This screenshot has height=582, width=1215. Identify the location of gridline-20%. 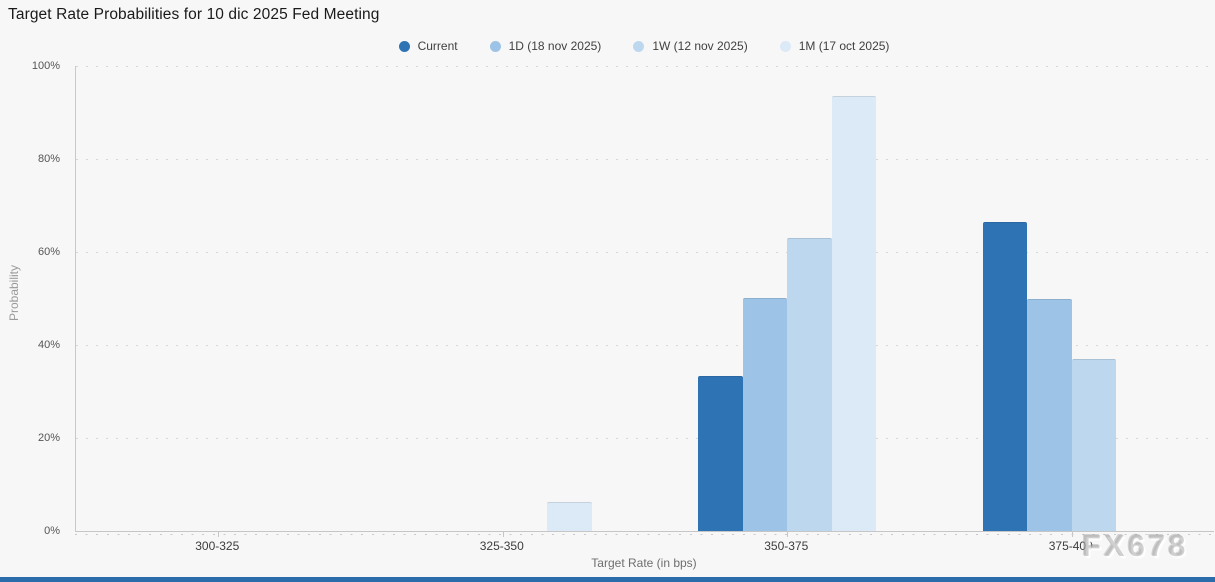
(645, 438).